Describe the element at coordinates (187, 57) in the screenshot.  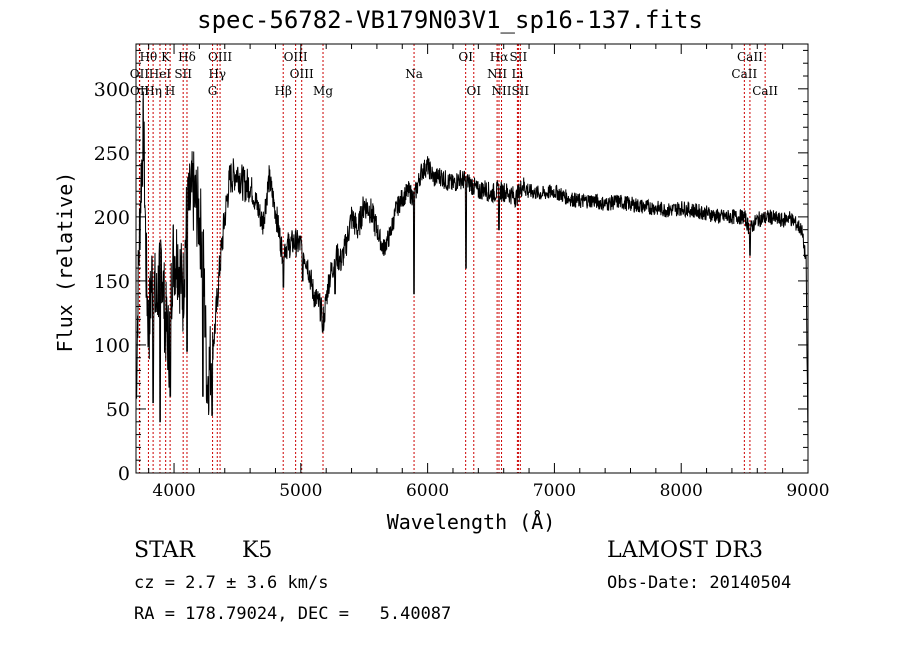
I see `line-marker-label: Hδ` at that location.